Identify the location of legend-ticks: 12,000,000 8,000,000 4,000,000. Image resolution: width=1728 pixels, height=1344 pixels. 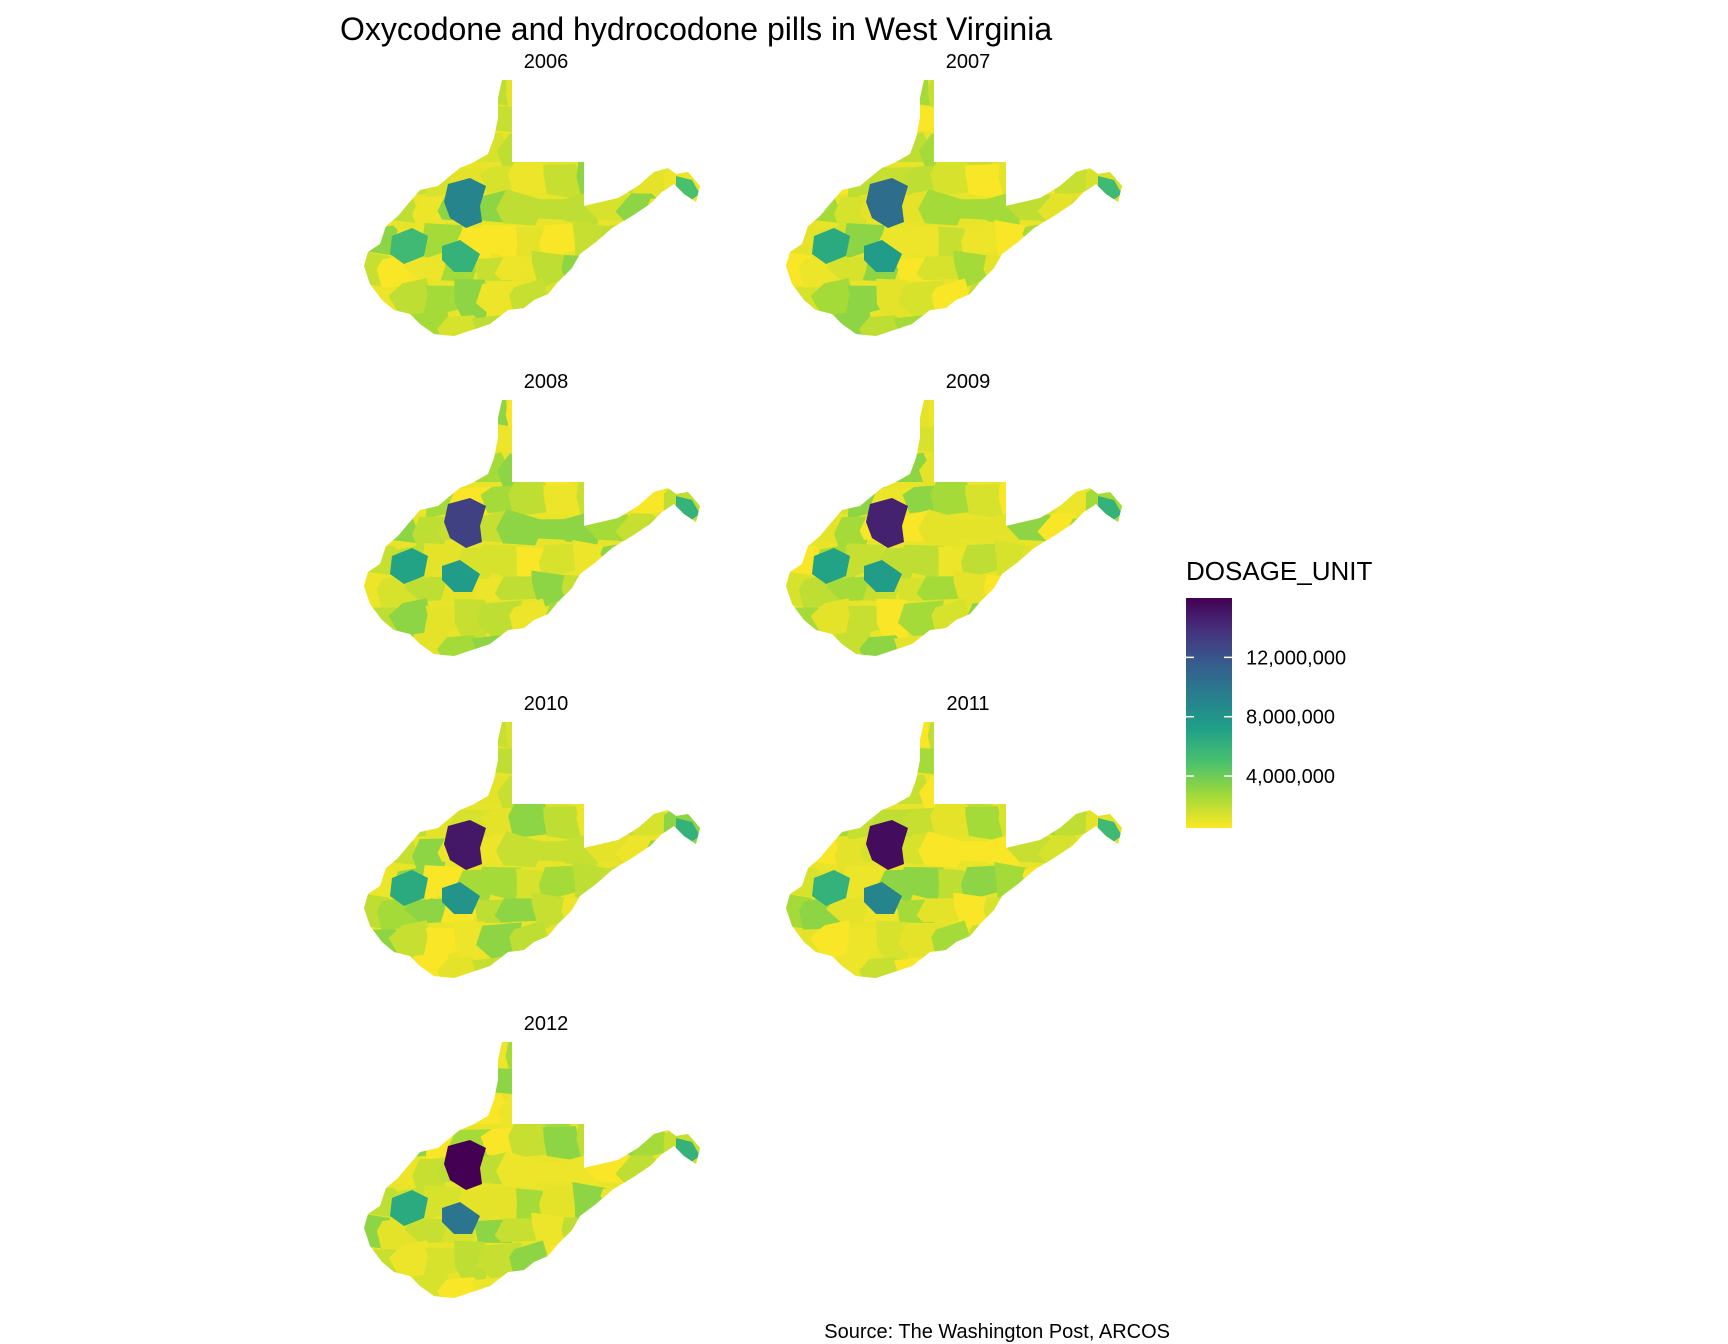
(1266, 717).